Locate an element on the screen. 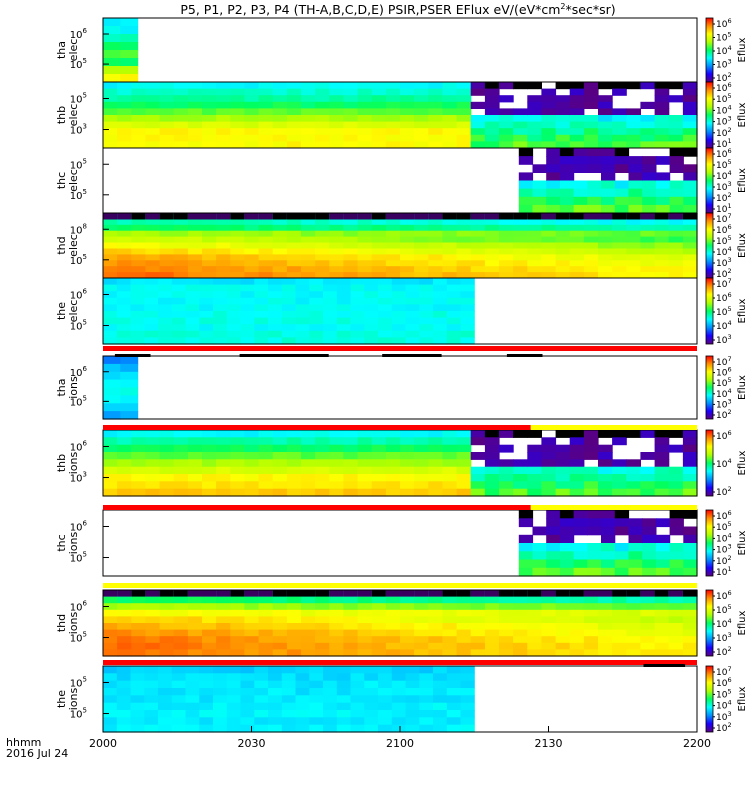  colorbar-tick-exponent: 5 is located at coordinates (729, 238).